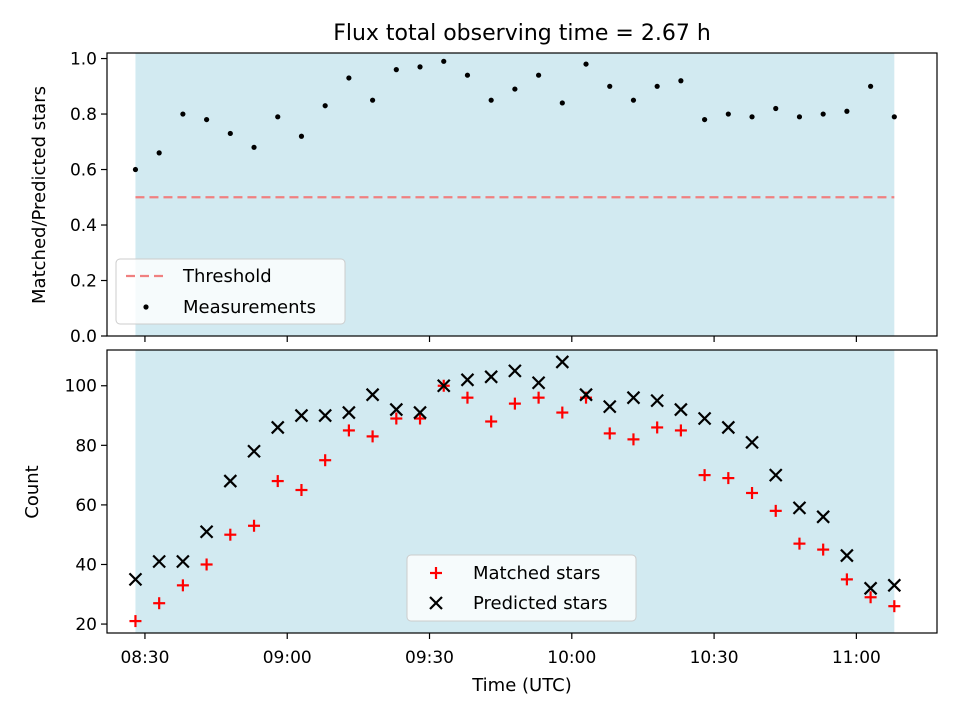 The height and width of the screenshot is (720, 960). I want to click on y-tick-label: 100, so click(81, 387).